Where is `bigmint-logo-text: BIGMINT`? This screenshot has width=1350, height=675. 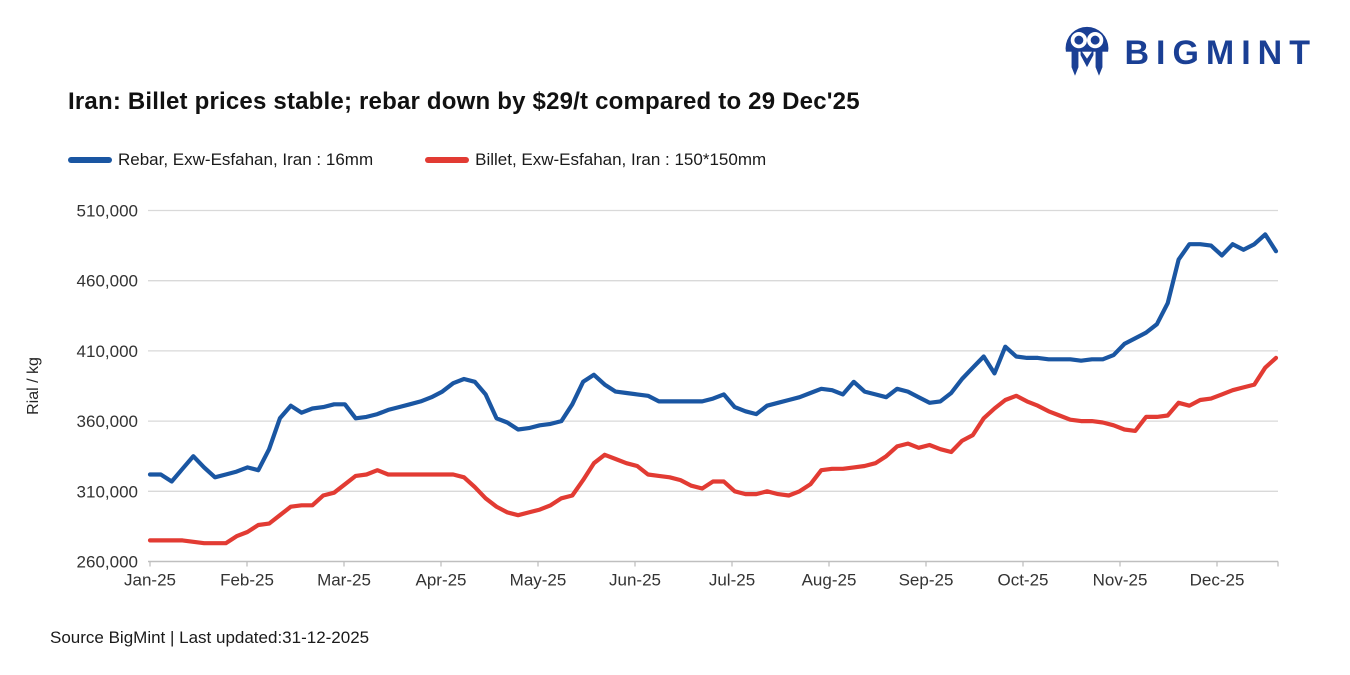 bigmint-logo-text: BIGMINT is located at coordinates (1220, 53).